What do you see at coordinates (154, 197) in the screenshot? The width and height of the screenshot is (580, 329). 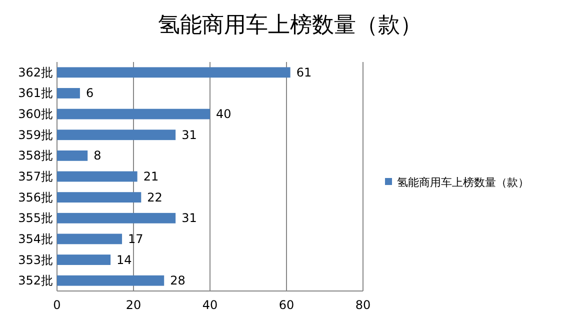 I see `data-label: 22` at bounding box center [154, 197].